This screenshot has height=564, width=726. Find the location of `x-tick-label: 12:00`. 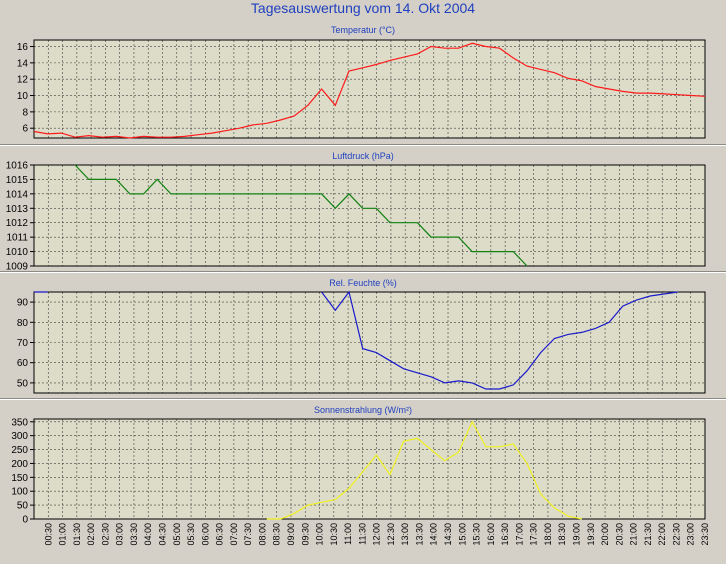

x-tick-label: 12:00 is located at coordinates (377, 534).